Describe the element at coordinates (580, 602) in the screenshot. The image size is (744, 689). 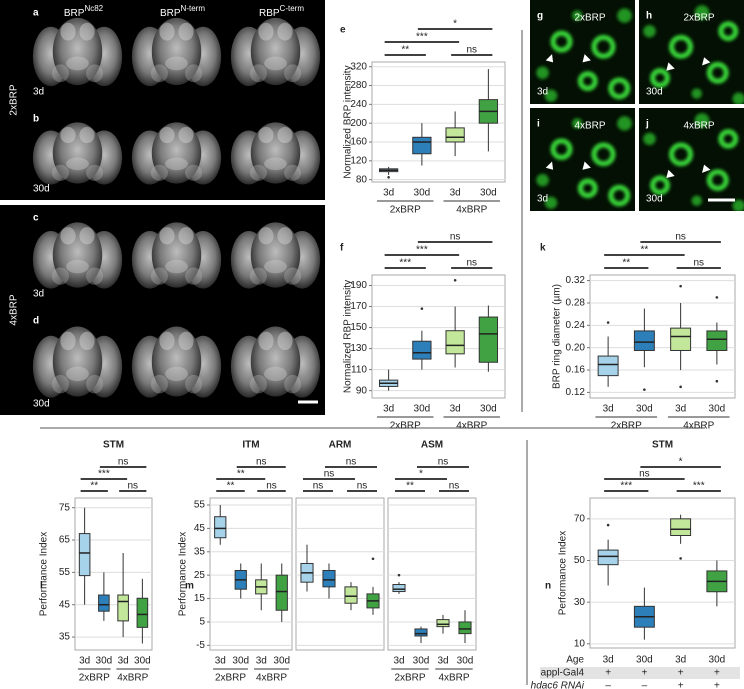
I see `y-tick-label: 30` at that location.